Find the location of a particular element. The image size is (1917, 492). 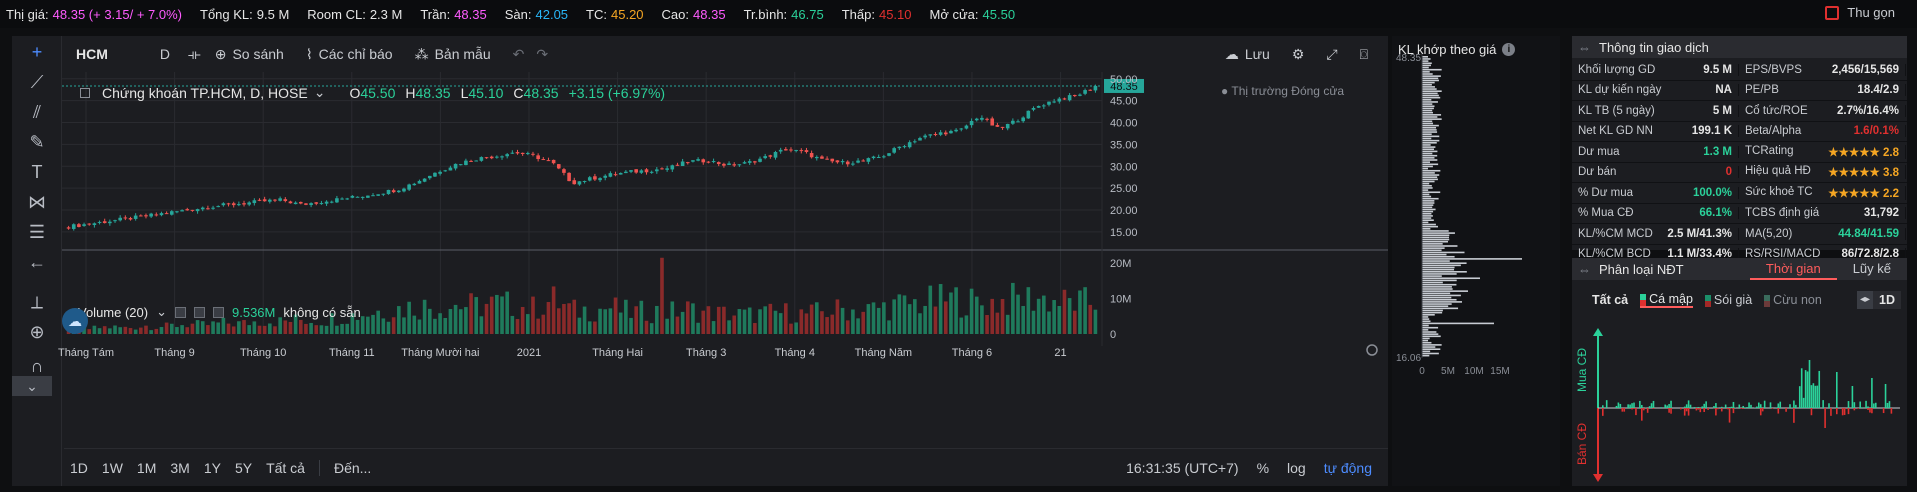

brush-icon: ✎ is located at coordinates (37, 142).